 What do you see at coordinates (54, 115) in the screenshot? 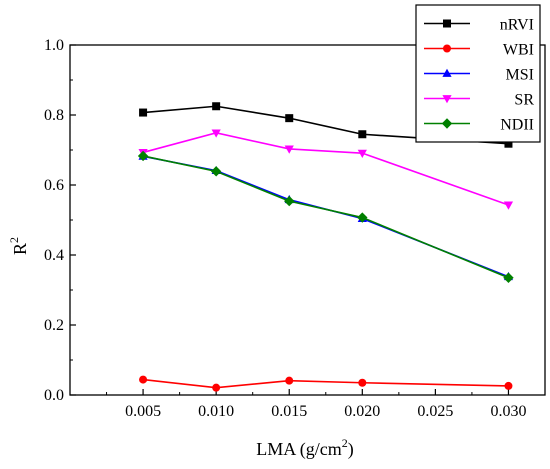
I see `y-tick-label: 0.8` at bounding box center [54, 115].